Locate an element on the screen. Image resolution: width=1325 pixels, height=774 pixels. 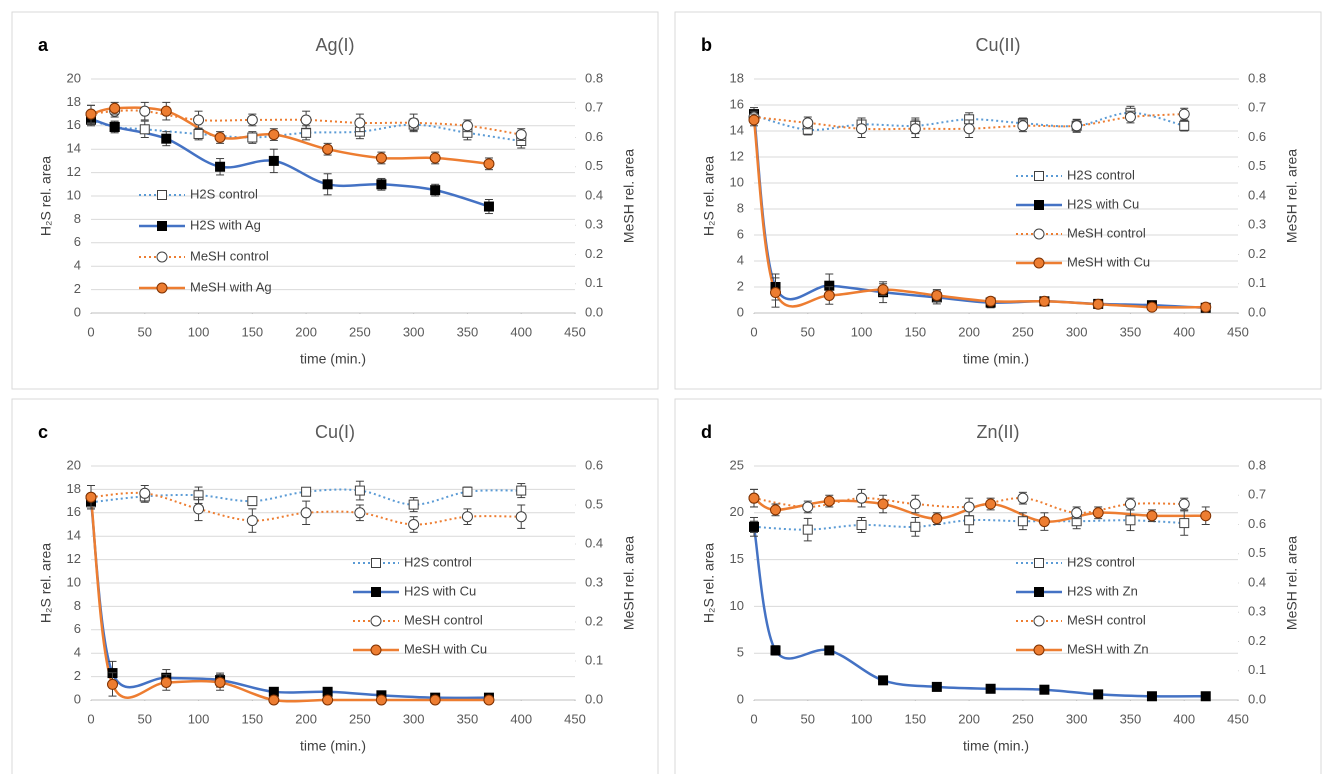
legend-label: H2S with Zn is located at coordinates (1102, 590).